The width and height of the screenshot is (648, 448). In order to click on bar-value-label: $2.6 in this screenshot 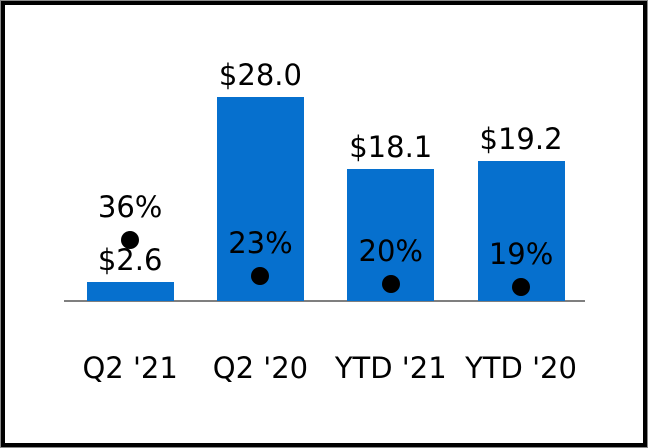, I will do `click(130, 260)`.